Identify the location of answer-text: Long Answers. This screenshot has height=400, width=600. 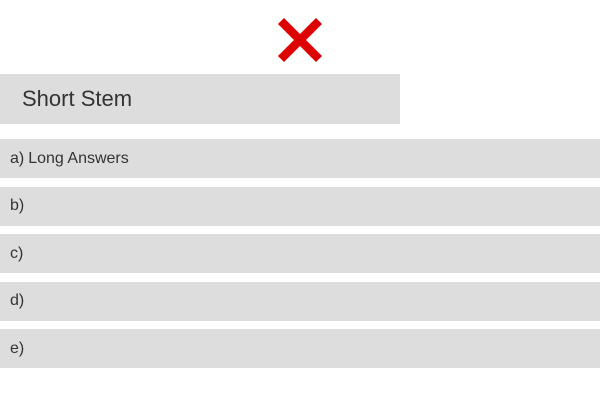
(78, 158).